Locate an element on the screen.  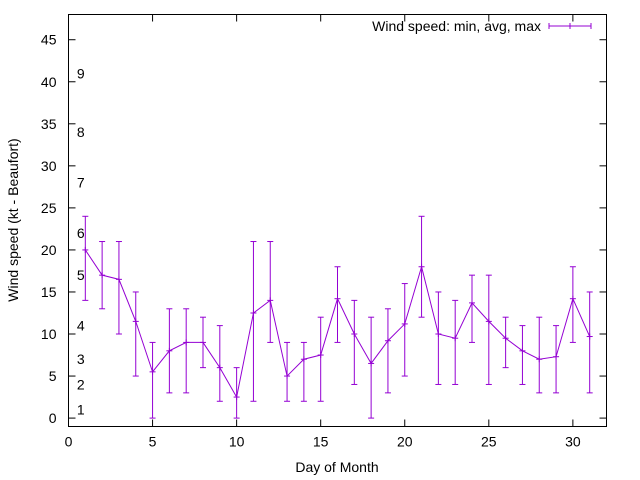
legend-label: Wind speed: min, avg, max is located at coordinates (456, 26).